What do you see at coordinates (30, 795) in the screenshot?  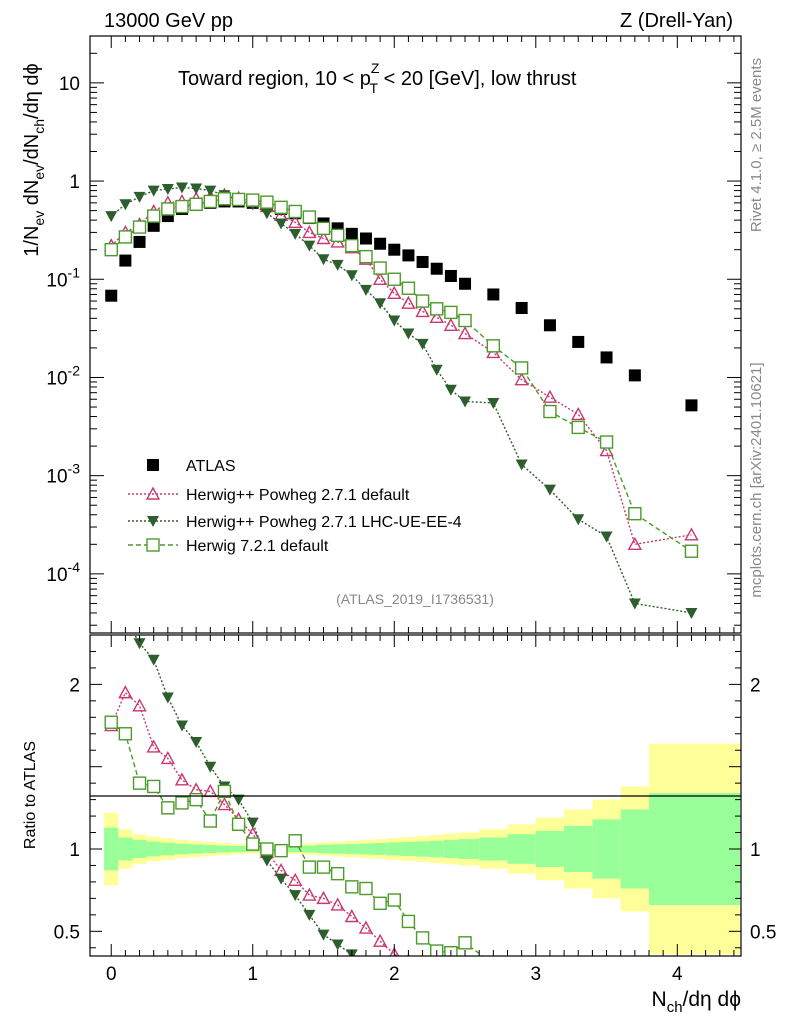 I see `ratio-y-axis-label: Ratio to ATLAS` at bounding box center [30, 795].